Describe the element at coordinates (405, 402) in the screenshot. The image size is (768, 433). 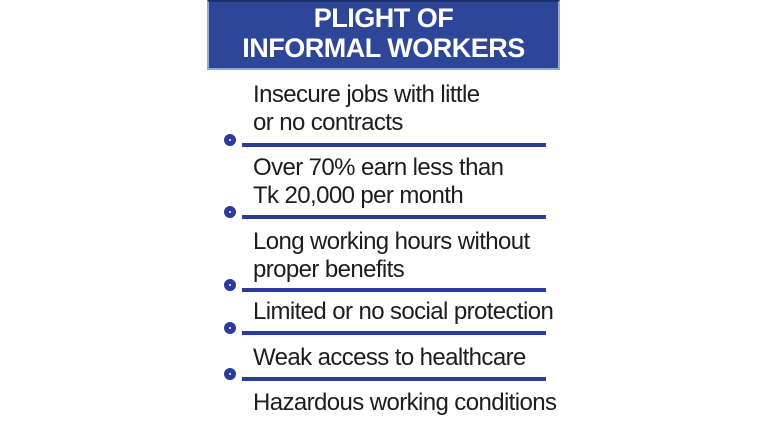
I see `list-item-hazardous-conditions: Hazardous working conditions` at that location.